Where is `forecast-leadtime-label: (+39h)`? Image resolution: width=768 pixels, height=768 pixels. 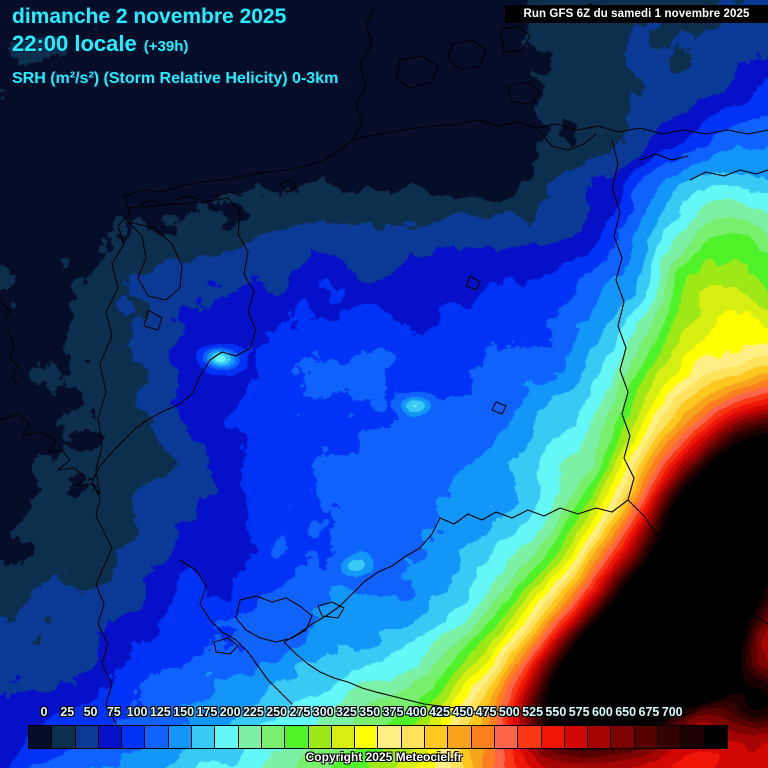 forecast-leadtime-label: (+39h) is located at coordinates (166, 46).